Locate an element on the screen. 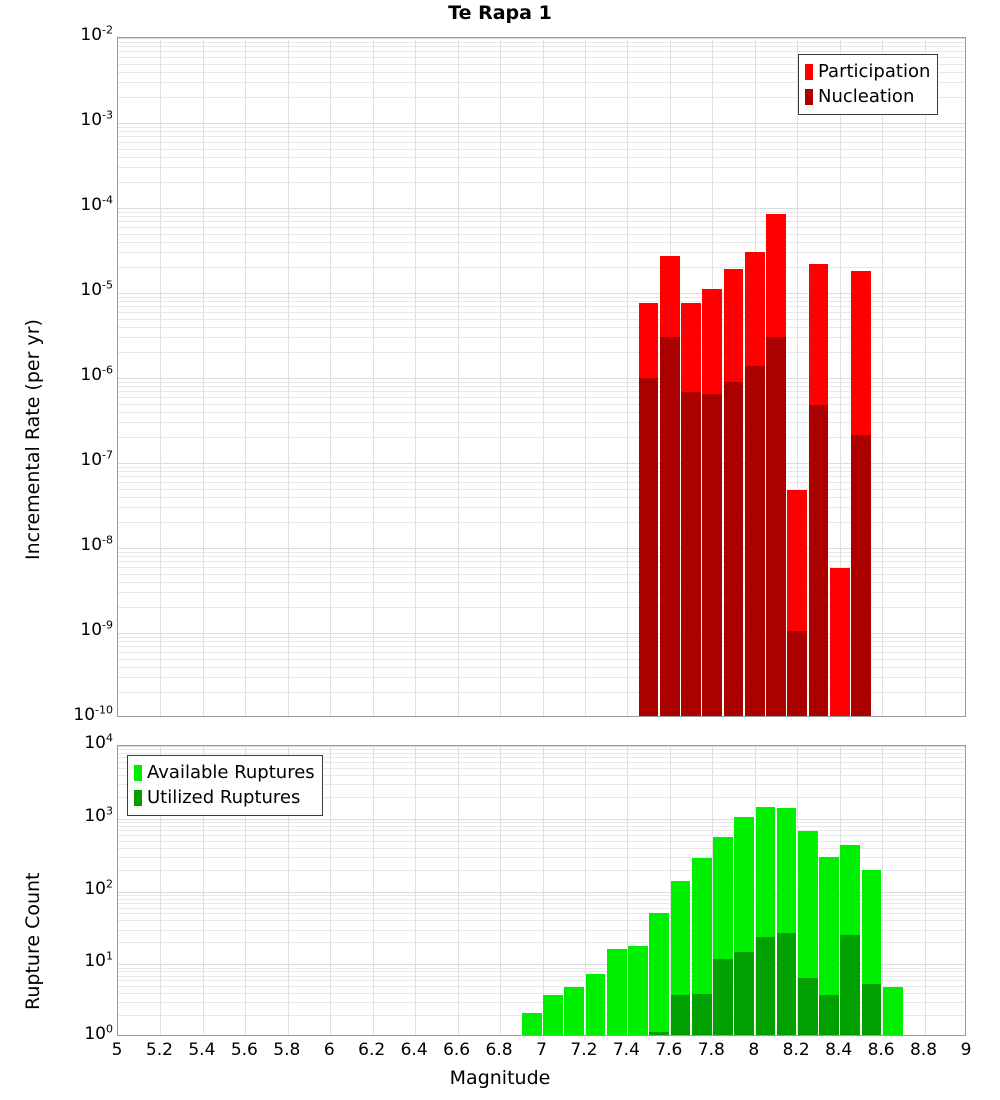 The image size is (1000, 1100). x-axis-tick-label: 7.4 is located at coordinates (626, 1050).